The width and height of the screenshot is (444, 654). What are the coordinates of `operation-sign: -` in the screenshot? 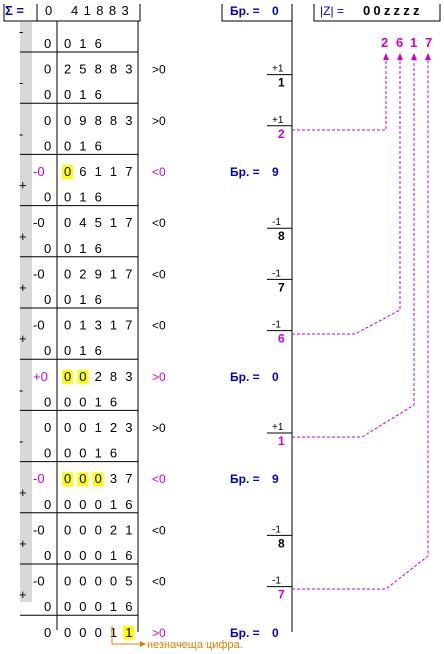 It's located at (21, 389).